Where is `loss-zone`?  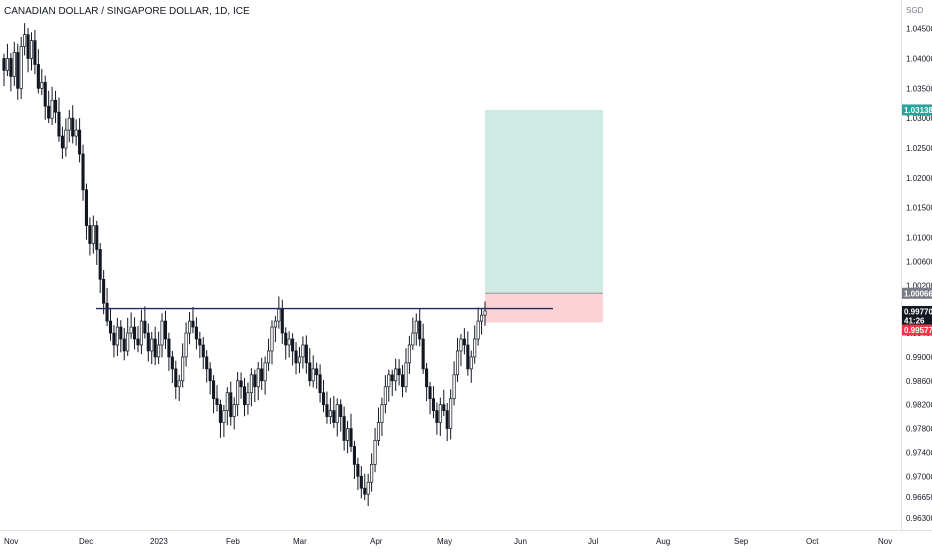 loss-zone is located at coordinates (544, 308).